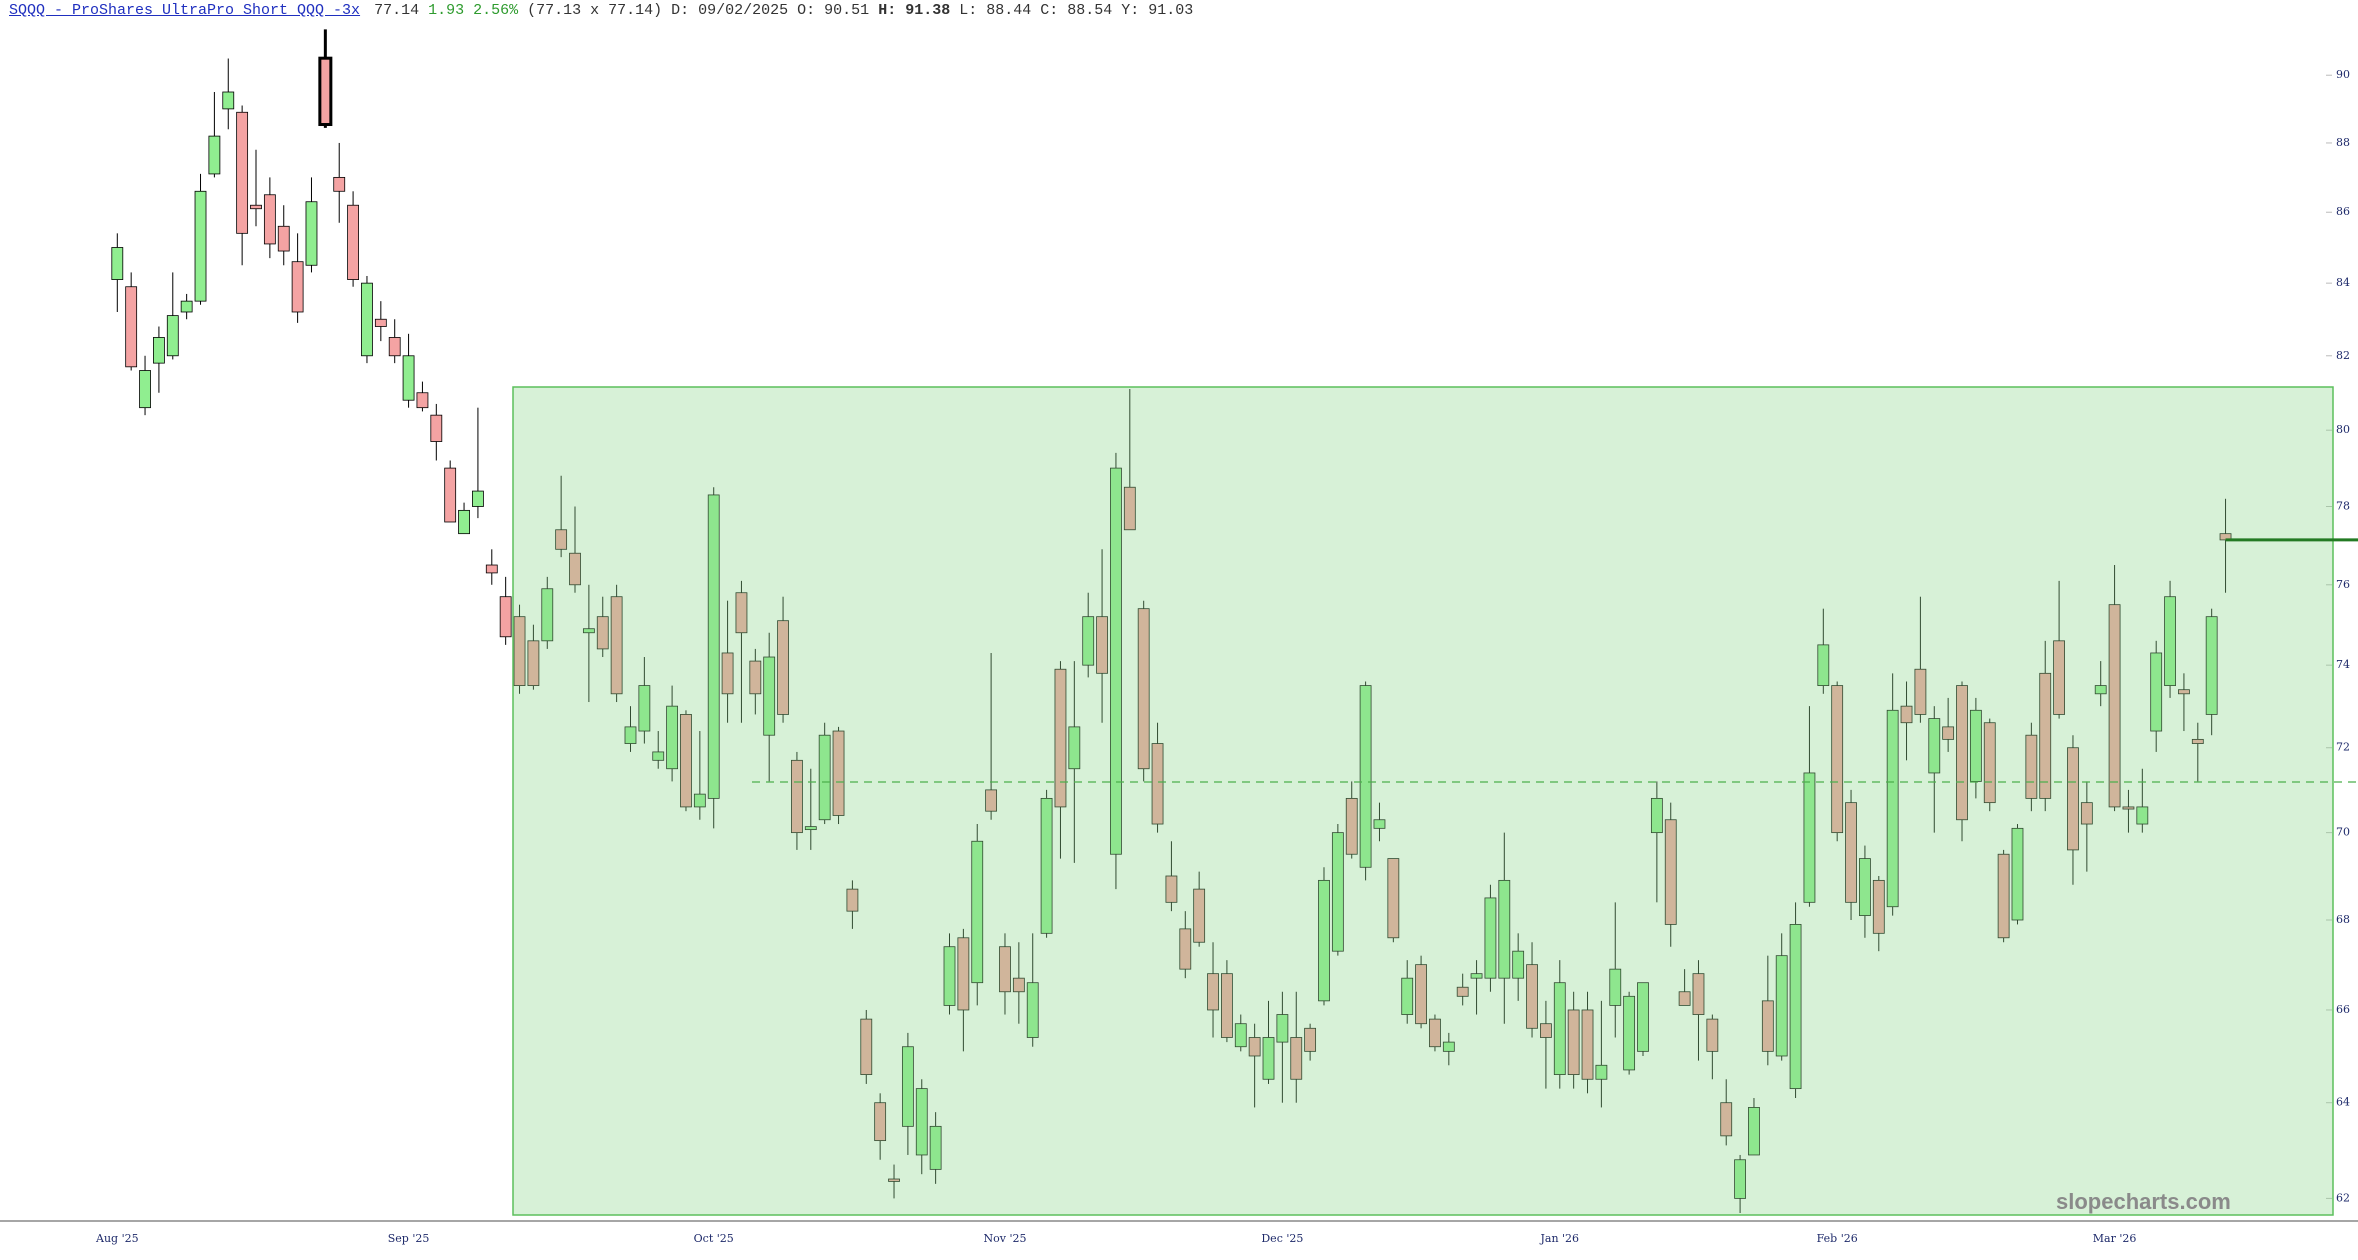 This screenshot has height=1260, width=2358. I want to click on y-tick-label: 76, so click(2343, 584).